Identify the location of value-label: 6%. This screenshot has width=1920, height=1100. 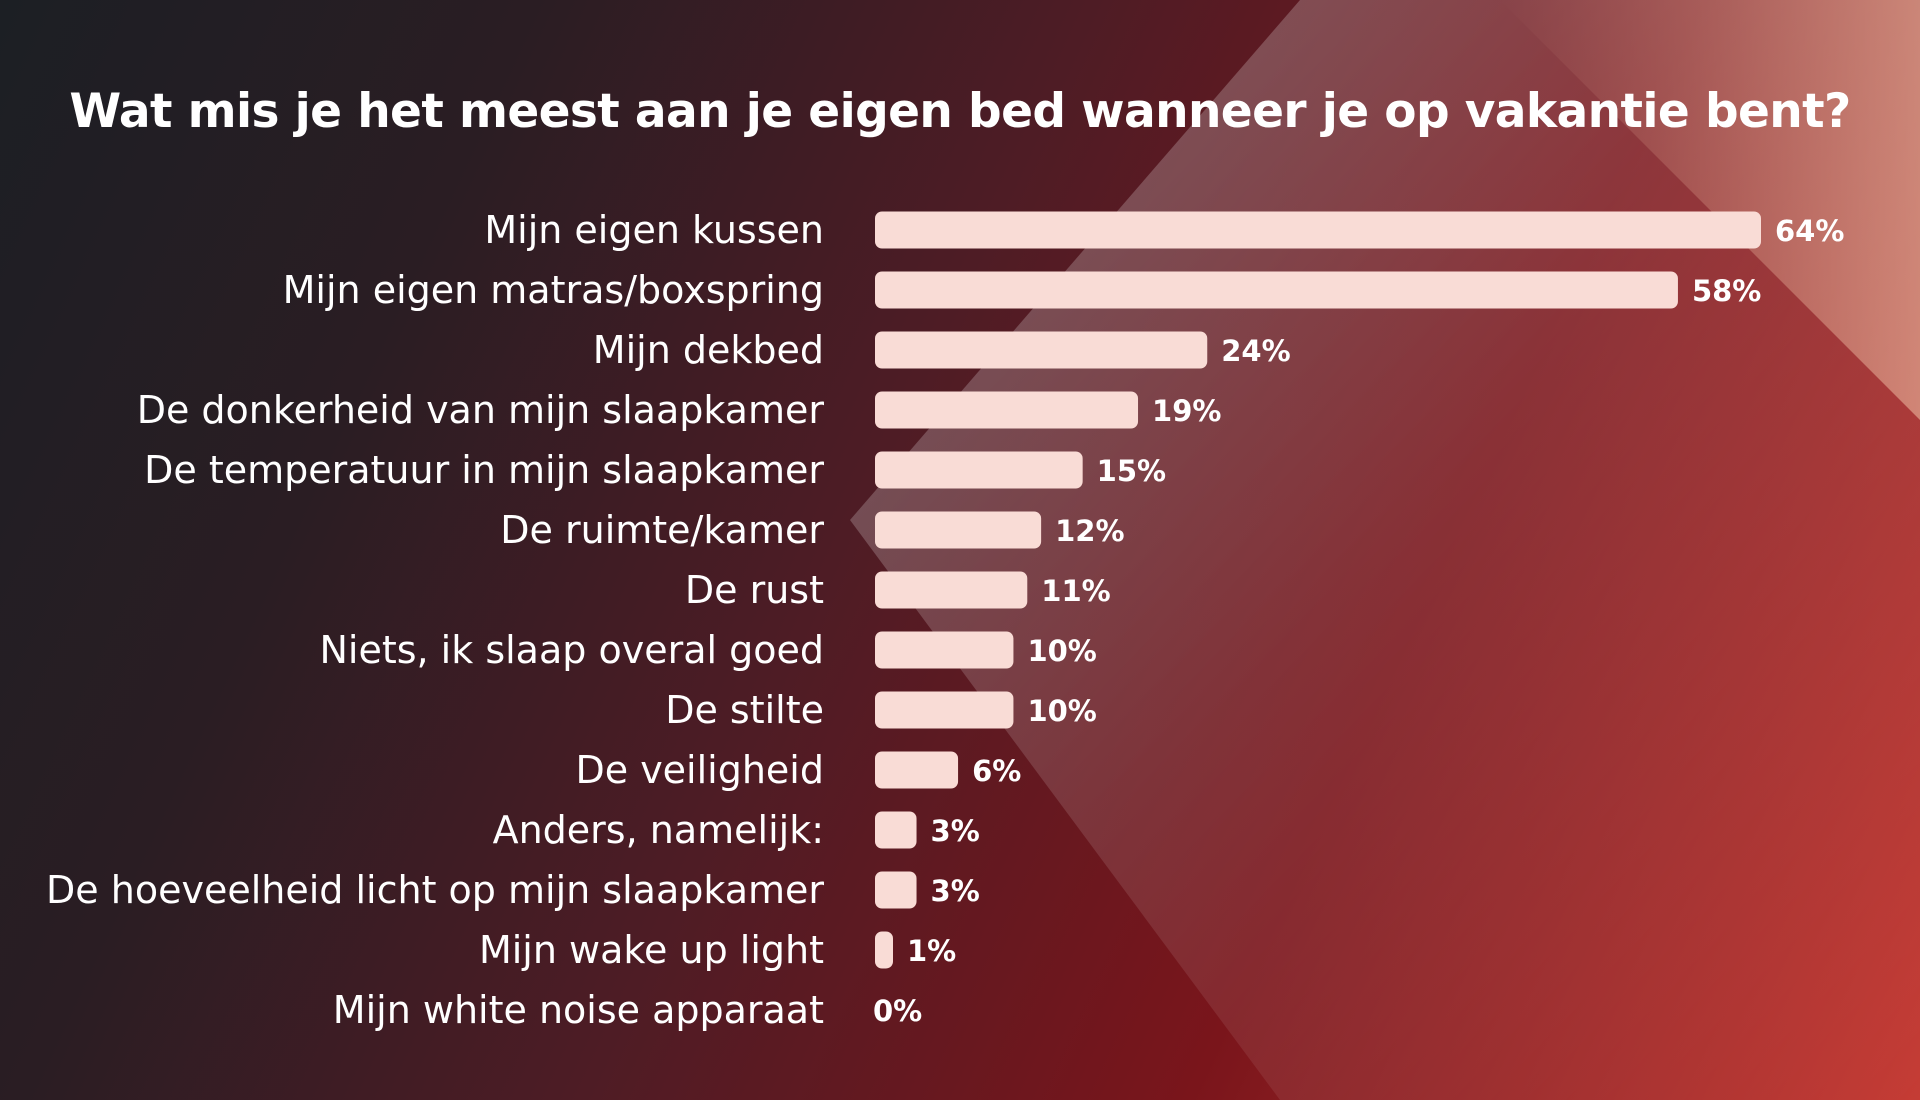
(996, 771).